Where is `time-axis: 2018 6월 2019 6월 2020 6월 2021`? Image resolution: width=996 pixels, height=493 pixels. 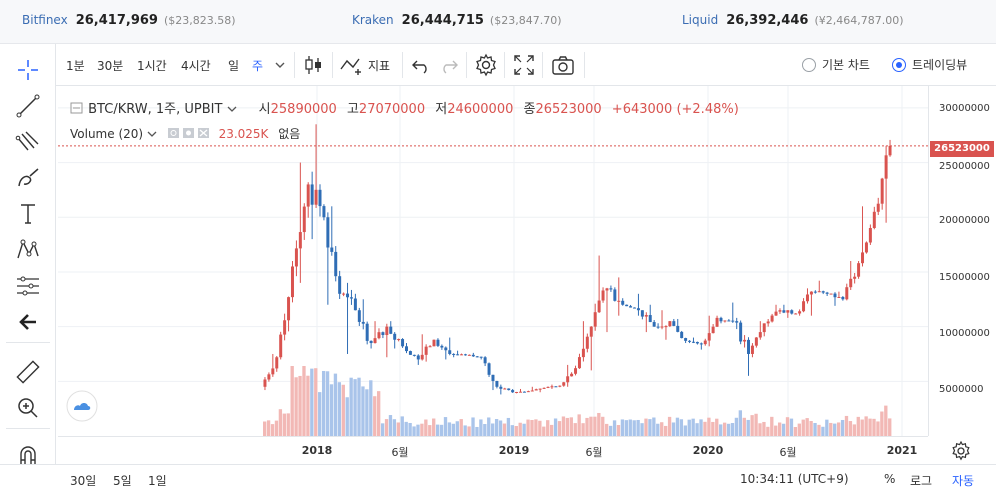
time-axis: 2018 6월 2019 6월 2020 6월 2021 is located at coordinates (493, 450).